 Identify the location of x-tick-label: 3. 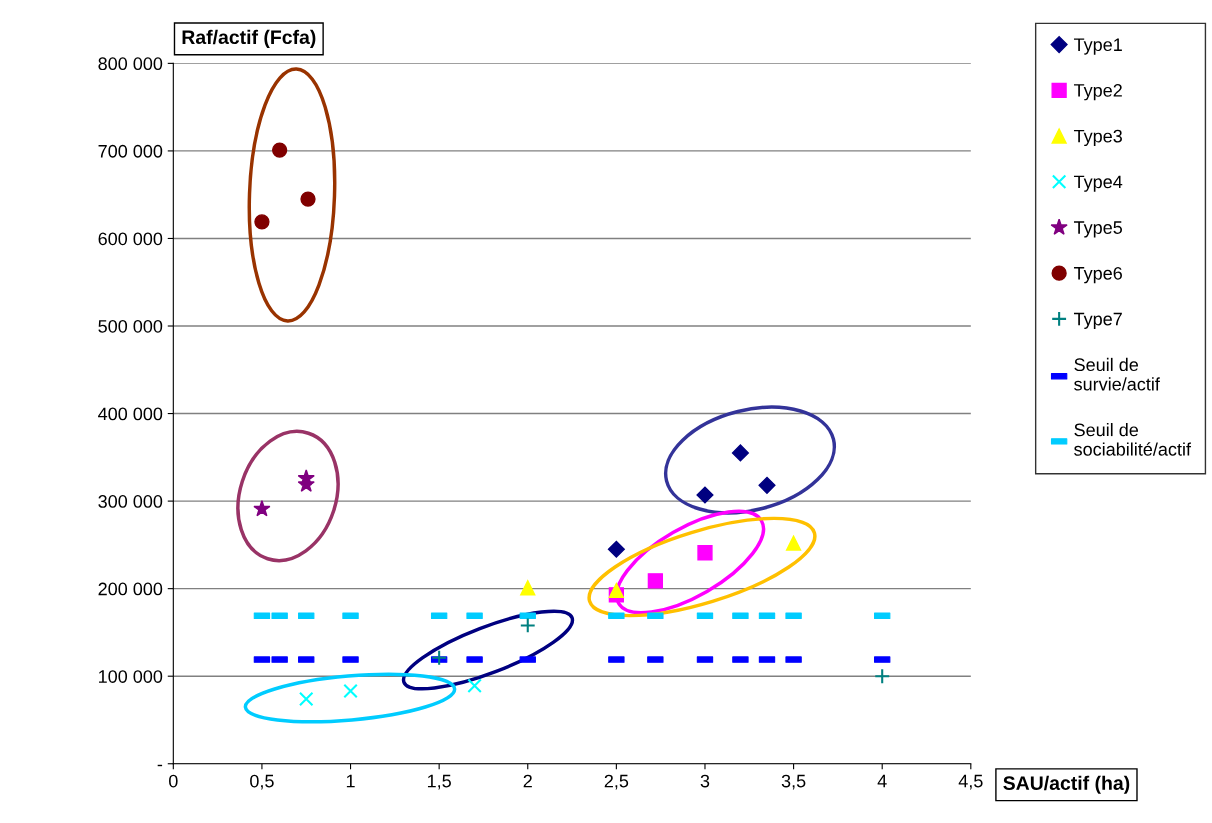
(705, 781).